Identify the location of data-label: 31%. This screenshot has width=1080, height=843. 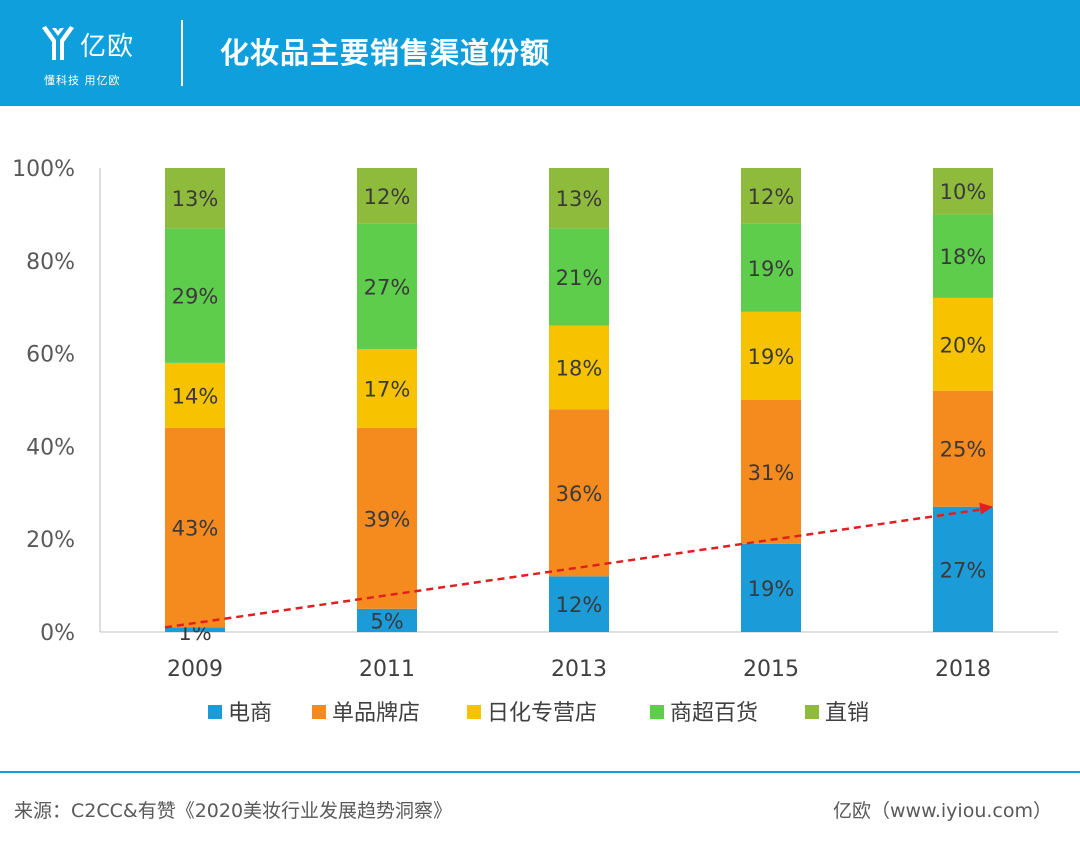
(771, 473).